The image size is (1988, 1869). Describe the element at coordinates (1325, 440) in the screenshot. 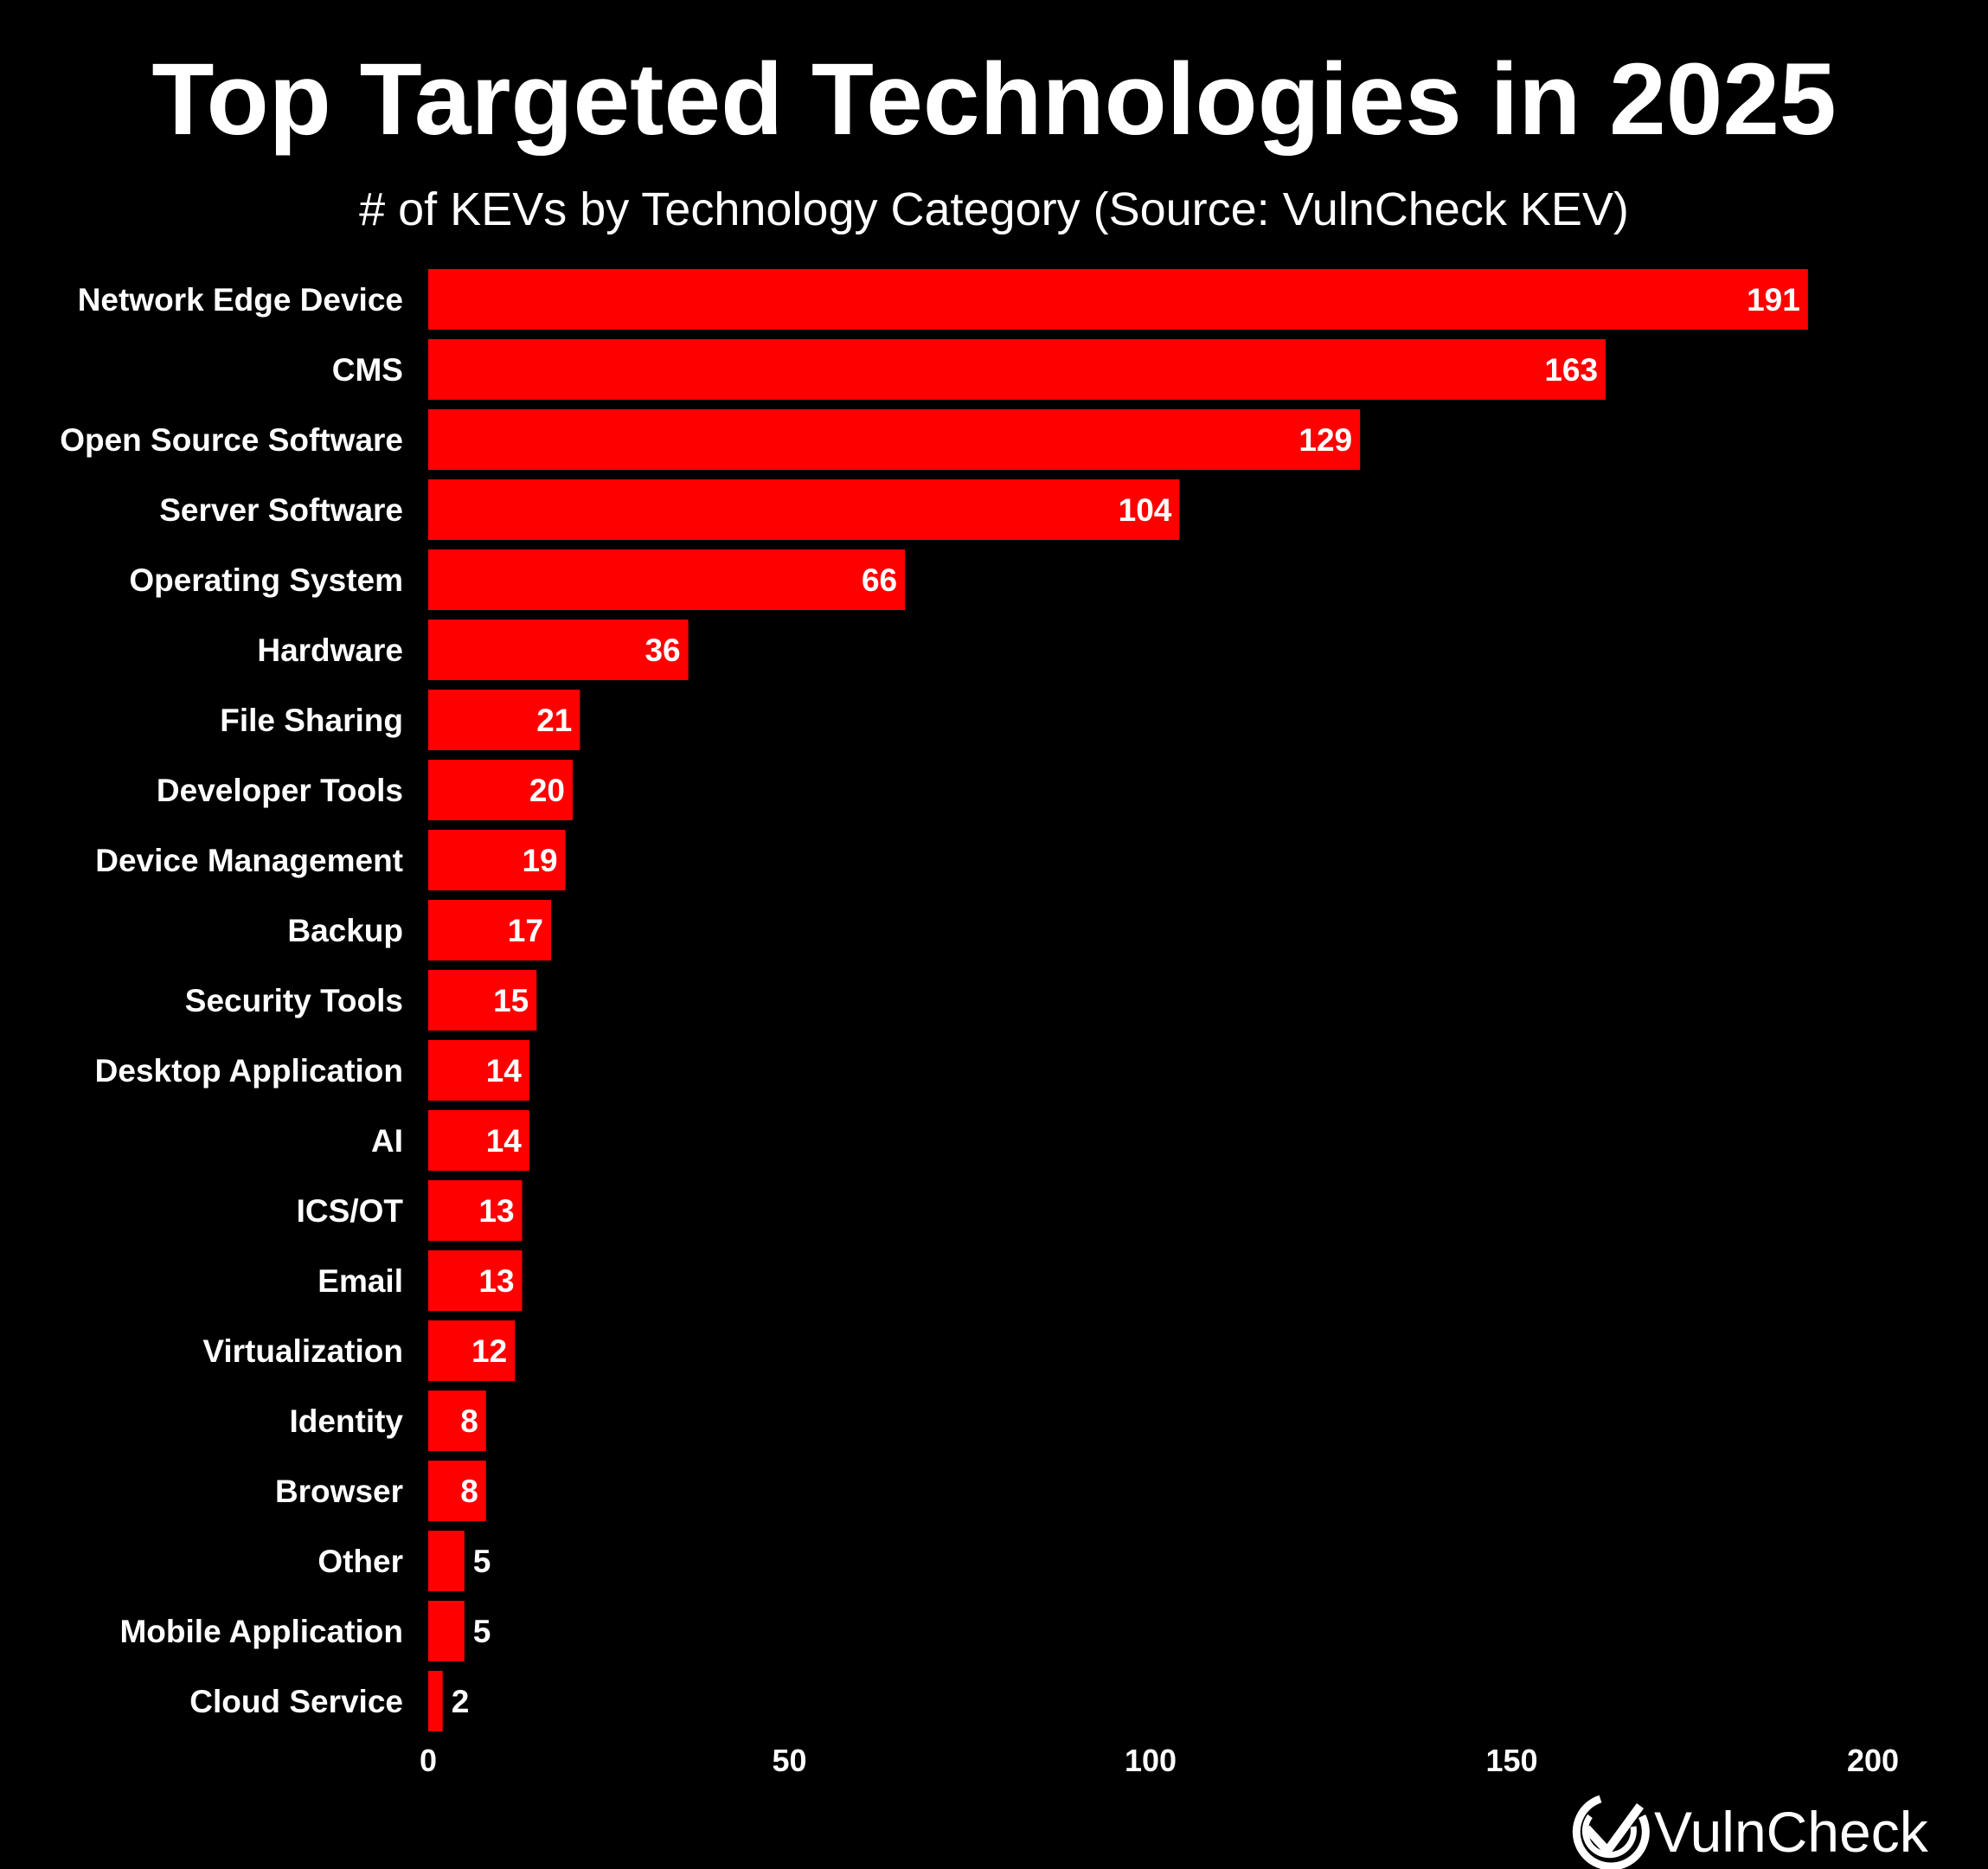

I see `data-label: 129` at that location.